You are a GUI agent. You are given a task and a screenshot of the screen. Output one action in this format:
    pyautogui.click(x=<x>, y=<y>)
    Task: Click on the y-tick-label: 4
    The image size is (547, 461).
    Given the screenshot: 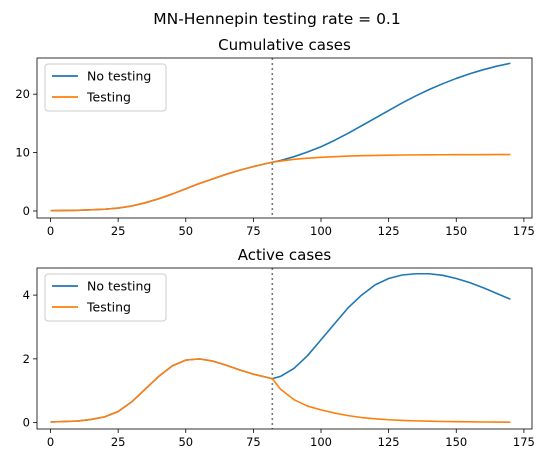 What is the action you would take?
    pyautogui.click(x=26, y=295)
    